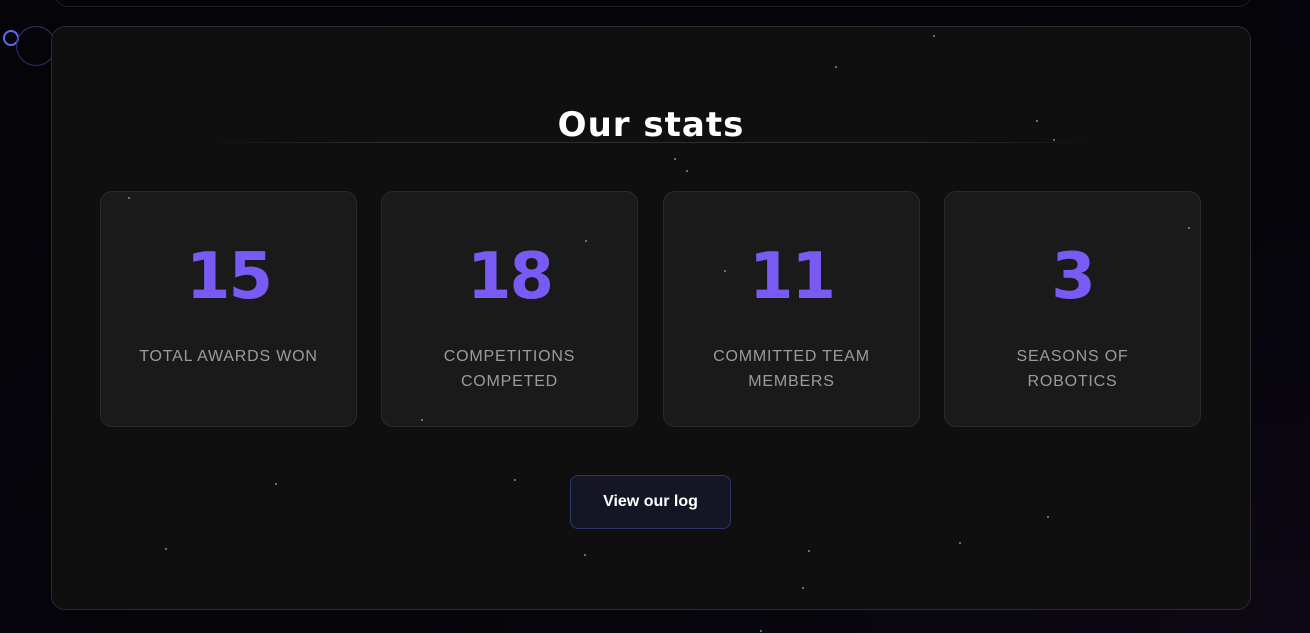 The width and height of the screenshot is (1310, 633). What do you see at coordinates (653, 3) in the screenshot?
I see `previous-section-panel` at bounding box center [653, 3].